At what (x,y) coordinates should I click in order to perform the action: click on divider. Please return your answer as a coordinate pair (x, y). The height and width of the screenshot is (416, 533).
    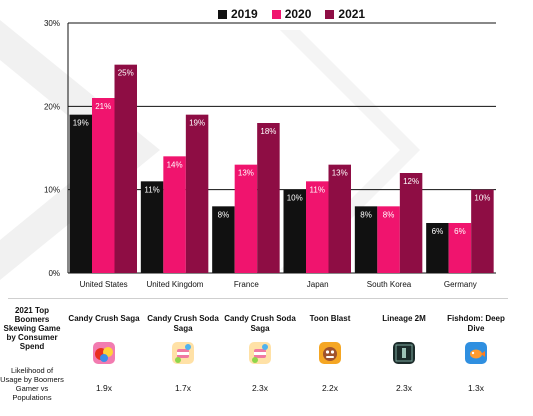
    Looking at the image, I should click on (258, 298).